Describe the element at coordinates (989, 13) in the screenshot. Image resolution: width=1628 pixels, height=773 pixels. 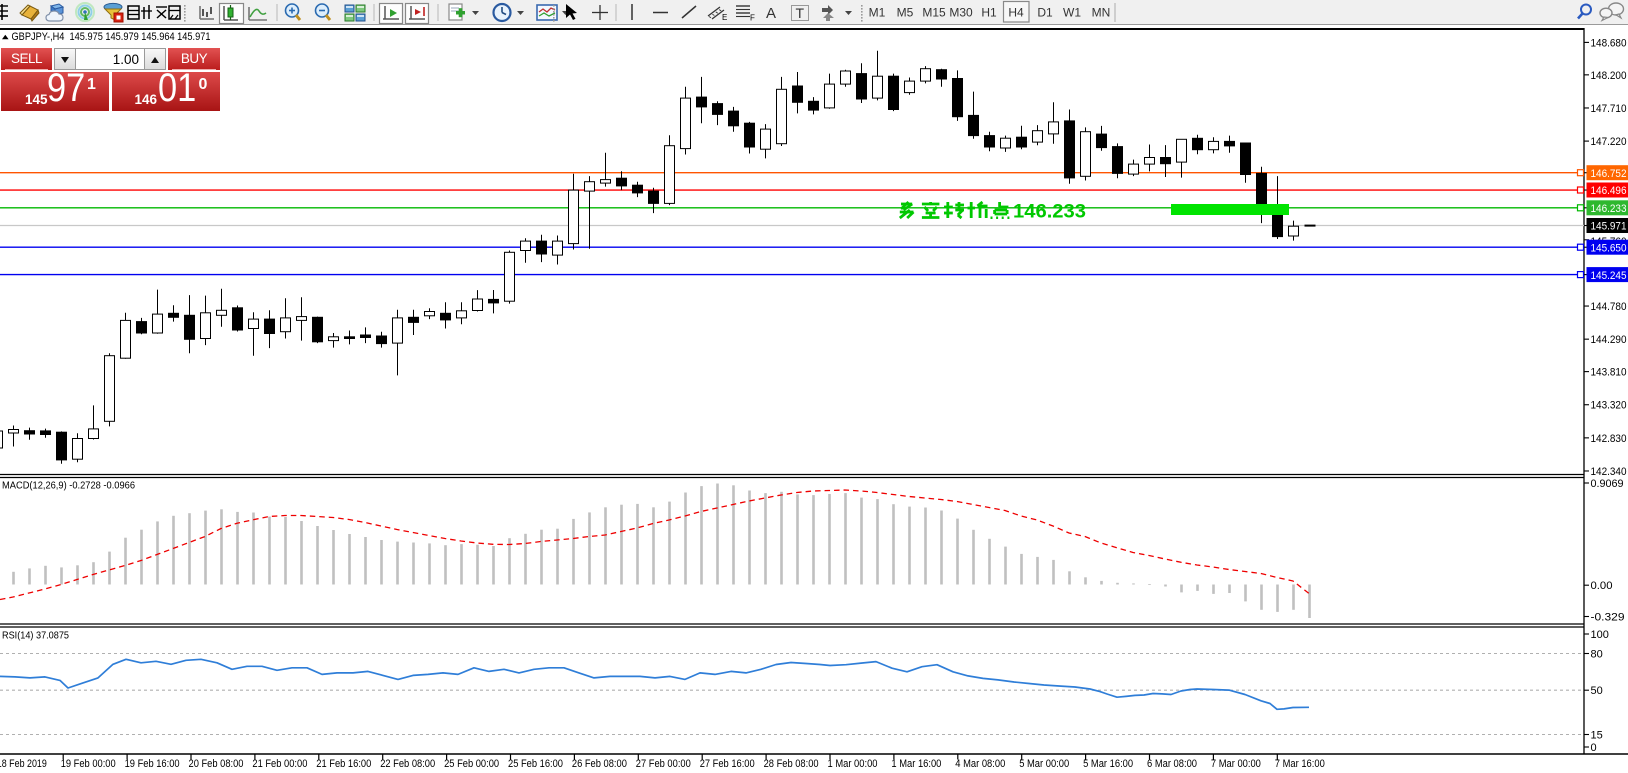
I see `svg-text: H1` at that location.